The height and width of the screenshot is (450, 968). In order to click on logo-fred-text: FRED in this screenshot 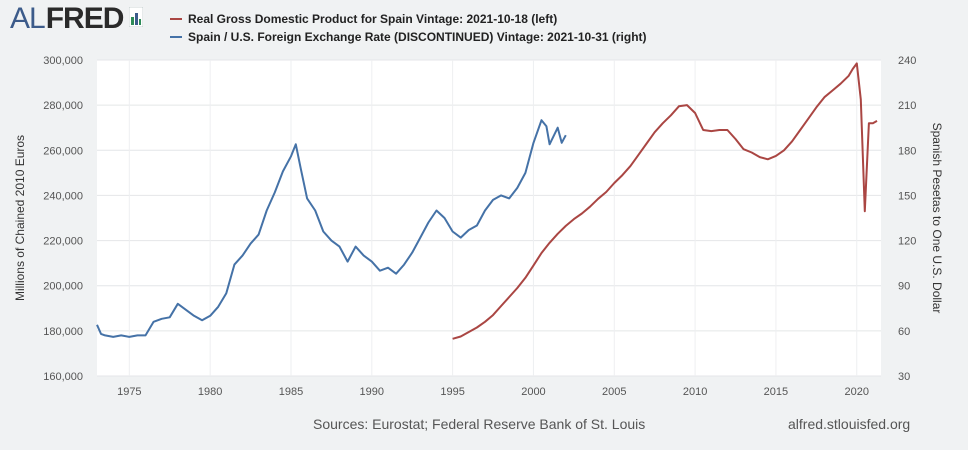, I will do `click(85, 18)`.